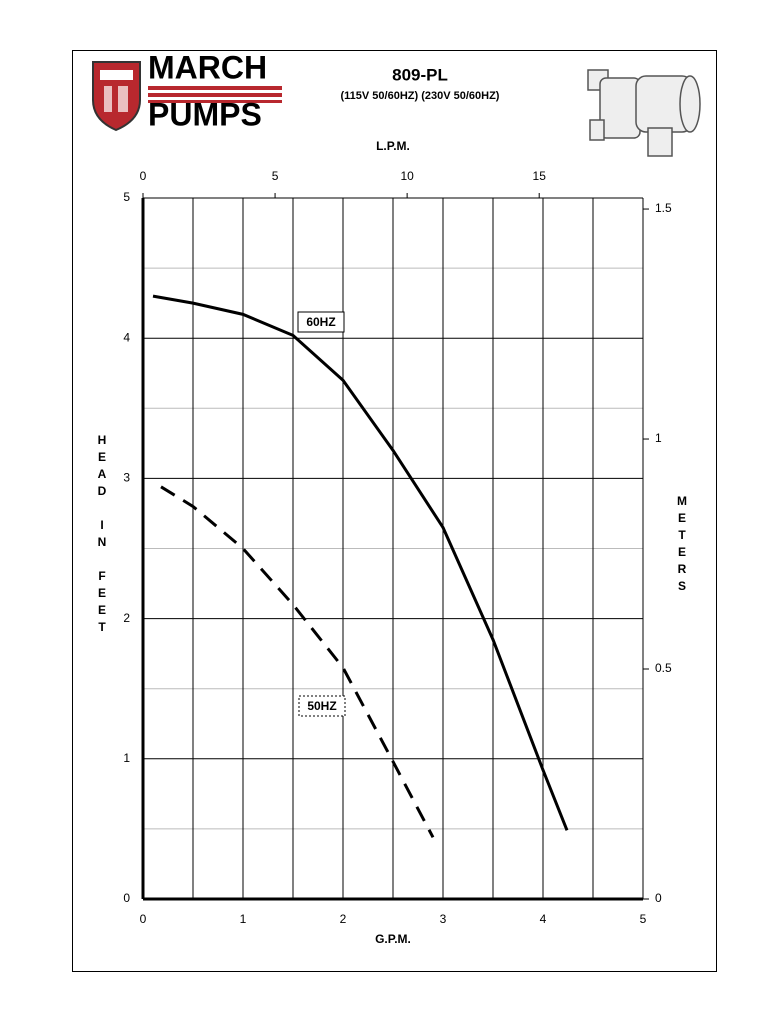 This screenshot has height=1024, width=768. I want to click on y-tick-label: 4, so click(126, 337).